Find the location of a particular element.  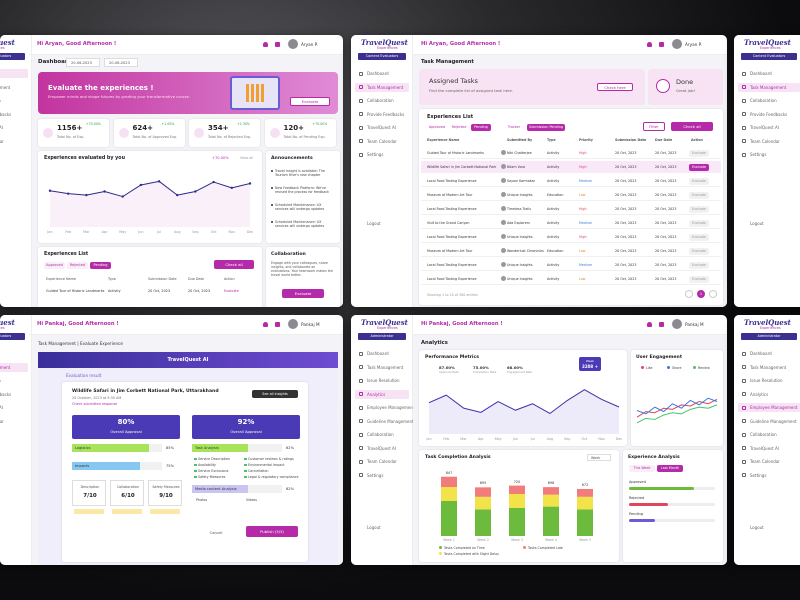

page-current: 1 is located at coordinates (701, 294).